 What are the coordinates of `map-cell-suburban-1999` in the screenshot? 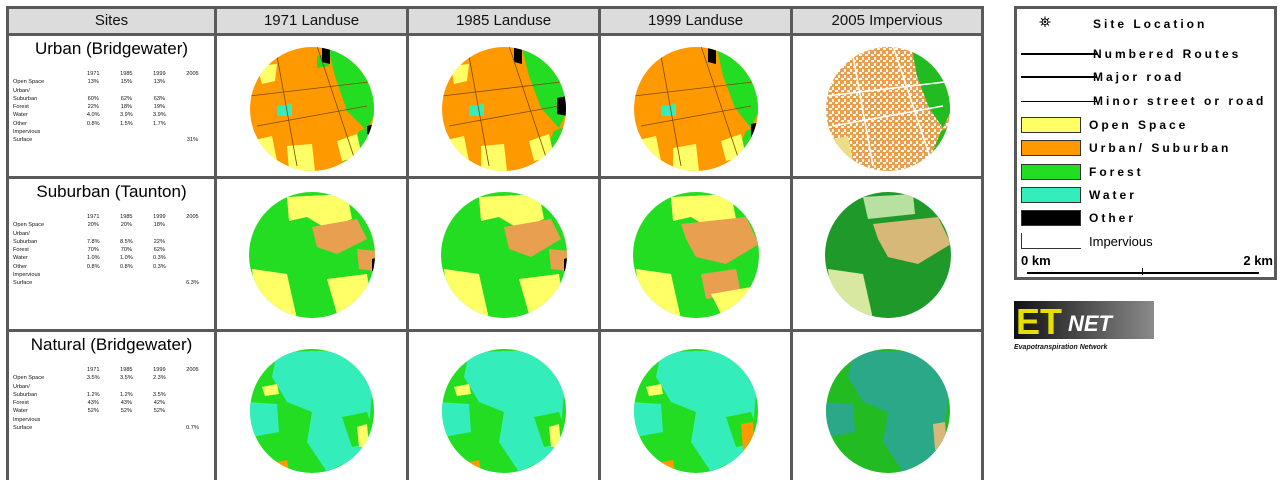 It's located at (695, 254).